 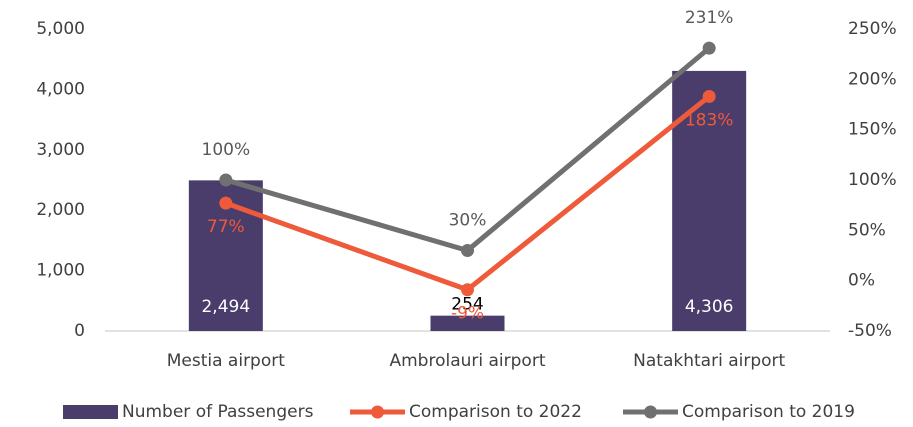 What do you see at coordinates (870, 331) in the screenshot?
I see `y2-tick-label: -50%` at bounding box center [870, 331].